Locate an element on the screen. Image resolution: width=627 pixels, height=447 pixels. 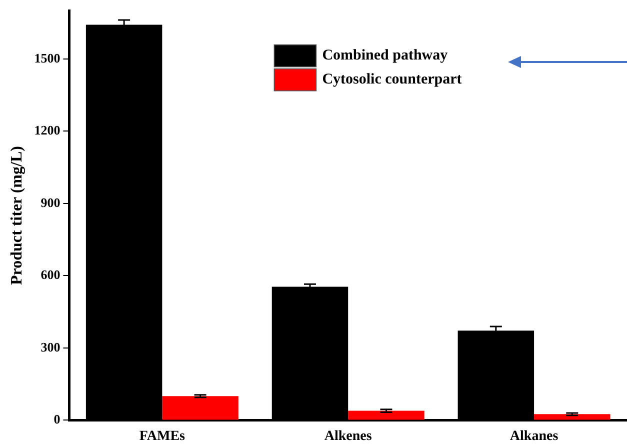
y-tick-label: 1200 is located at coordinates (47, 130).